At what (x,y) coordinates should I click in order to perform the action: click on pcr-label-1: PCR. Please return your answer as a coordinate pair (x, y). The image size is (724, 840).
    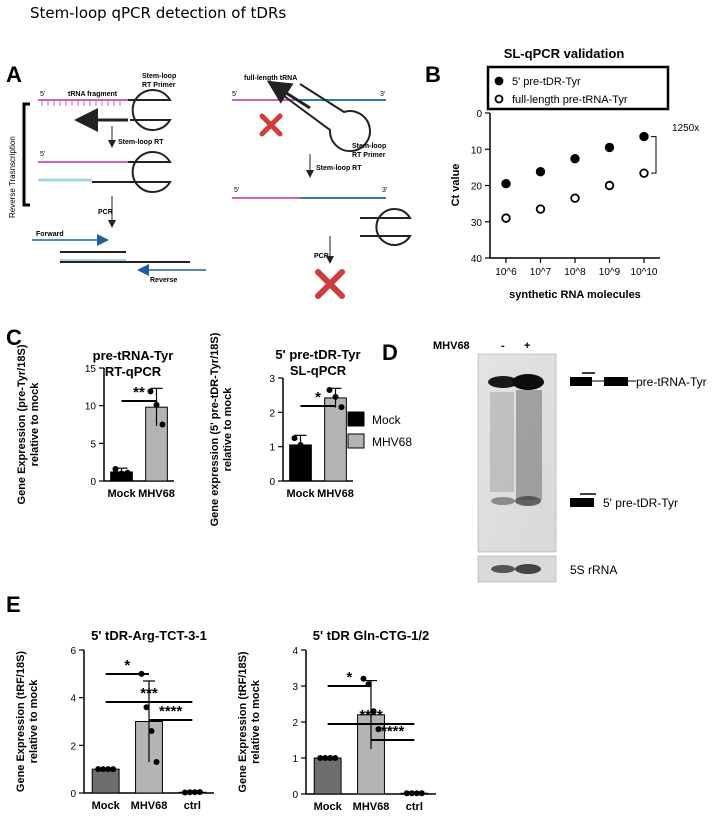
    Looking at the image, I should click on (105, 212).